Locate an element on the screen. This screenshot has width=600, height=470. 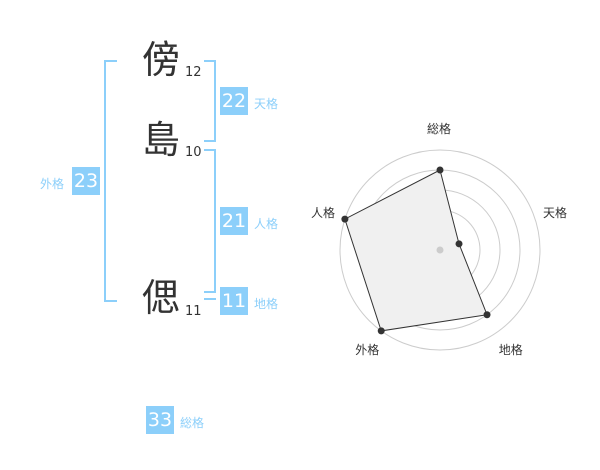
jinkaku-label: 人格 is located at coordinates (266, 224).